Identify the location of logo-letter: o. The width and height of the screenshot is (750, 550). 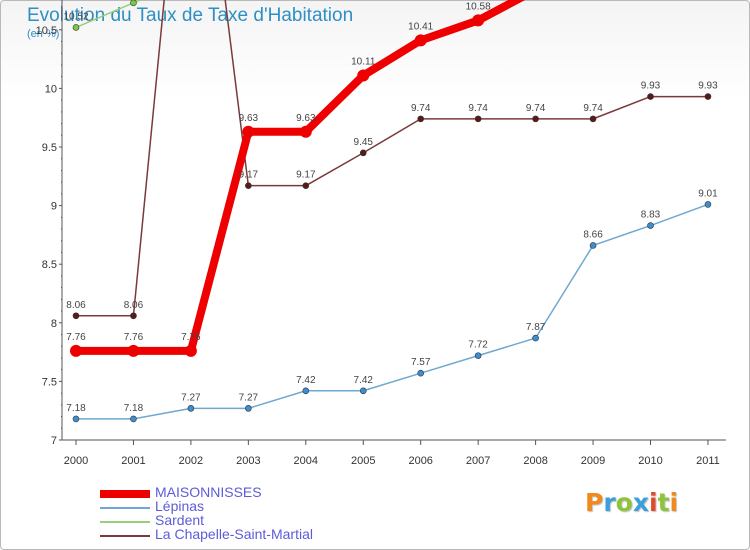
(624, 502).